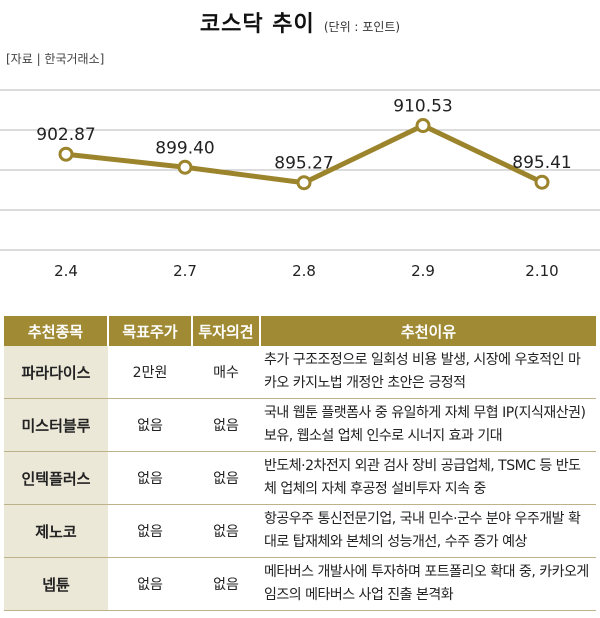 The height and width of the screenshot is (618, 600). Describe the element at coordinates (423, 271) in the screenshot. I see `x-tick-label: 2.9` at that location.